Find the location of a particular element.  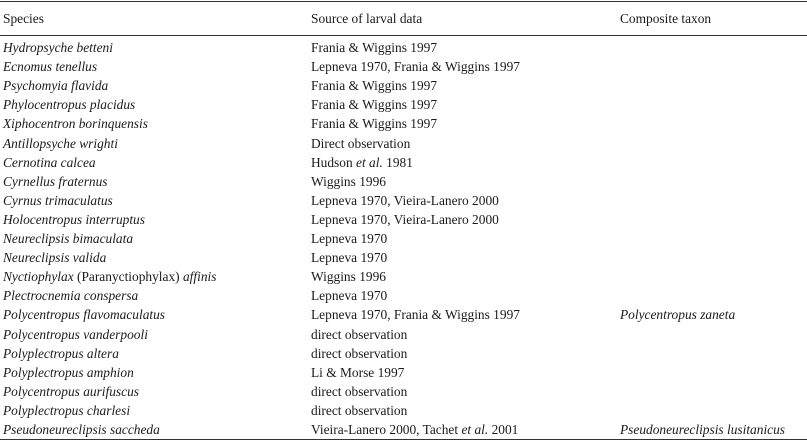

source-year: 1981 is located at coordinates (397, 162).